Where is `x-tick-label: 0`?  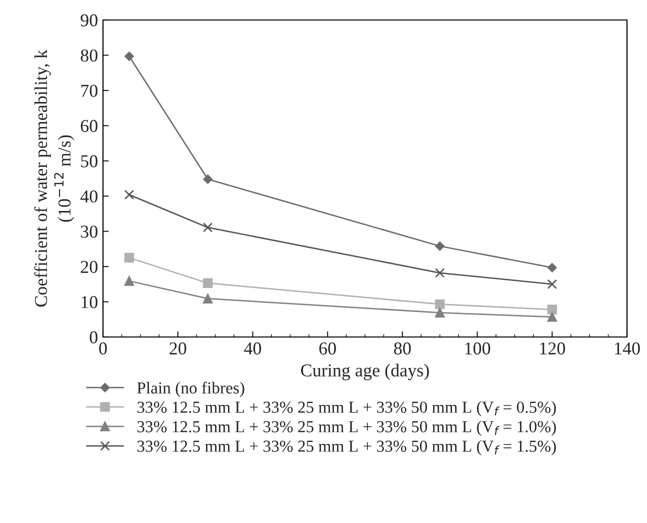
x-tick-label: 0 is located at coordinates (103, 348).